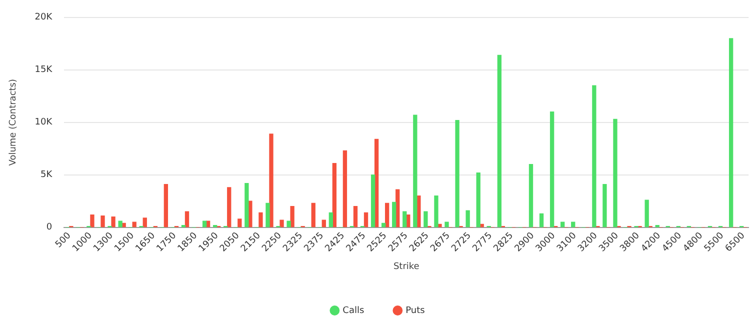  Describe the element at coordinates (13, 122) in the screenshot. I see `y-axis-title: Volume (Contracts)` at that location.